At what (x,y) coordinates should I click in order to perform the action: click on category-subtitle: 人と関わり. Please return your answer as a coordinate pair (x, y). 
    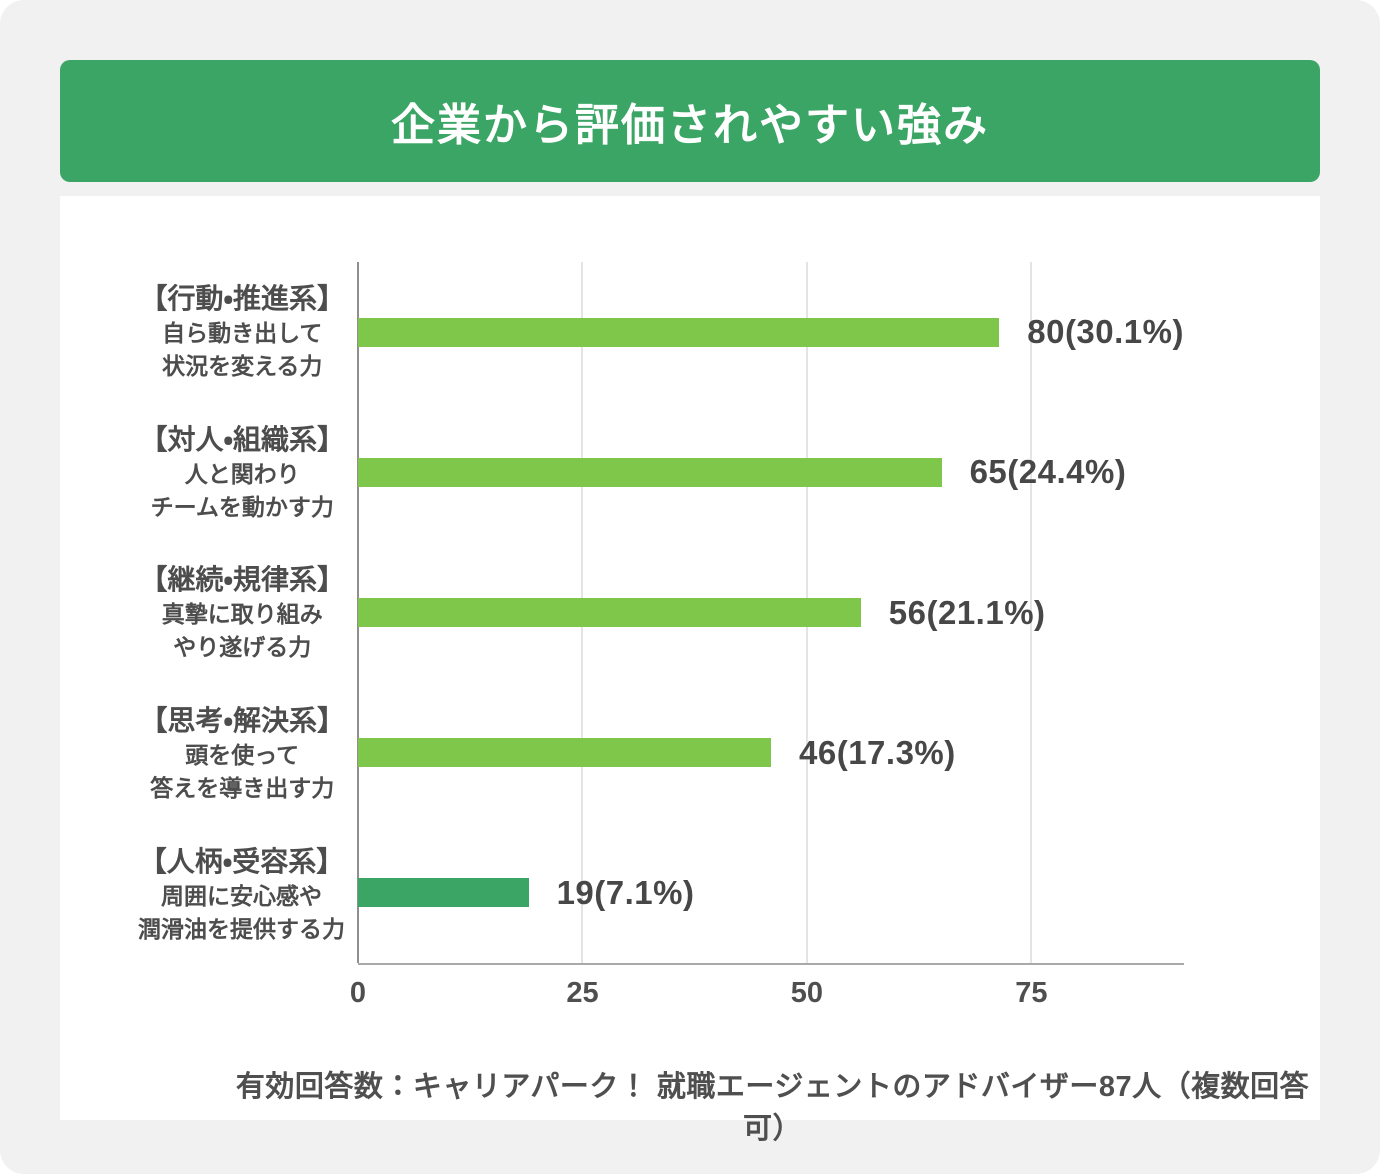
    Looking at the image, I should click on (242, 473).